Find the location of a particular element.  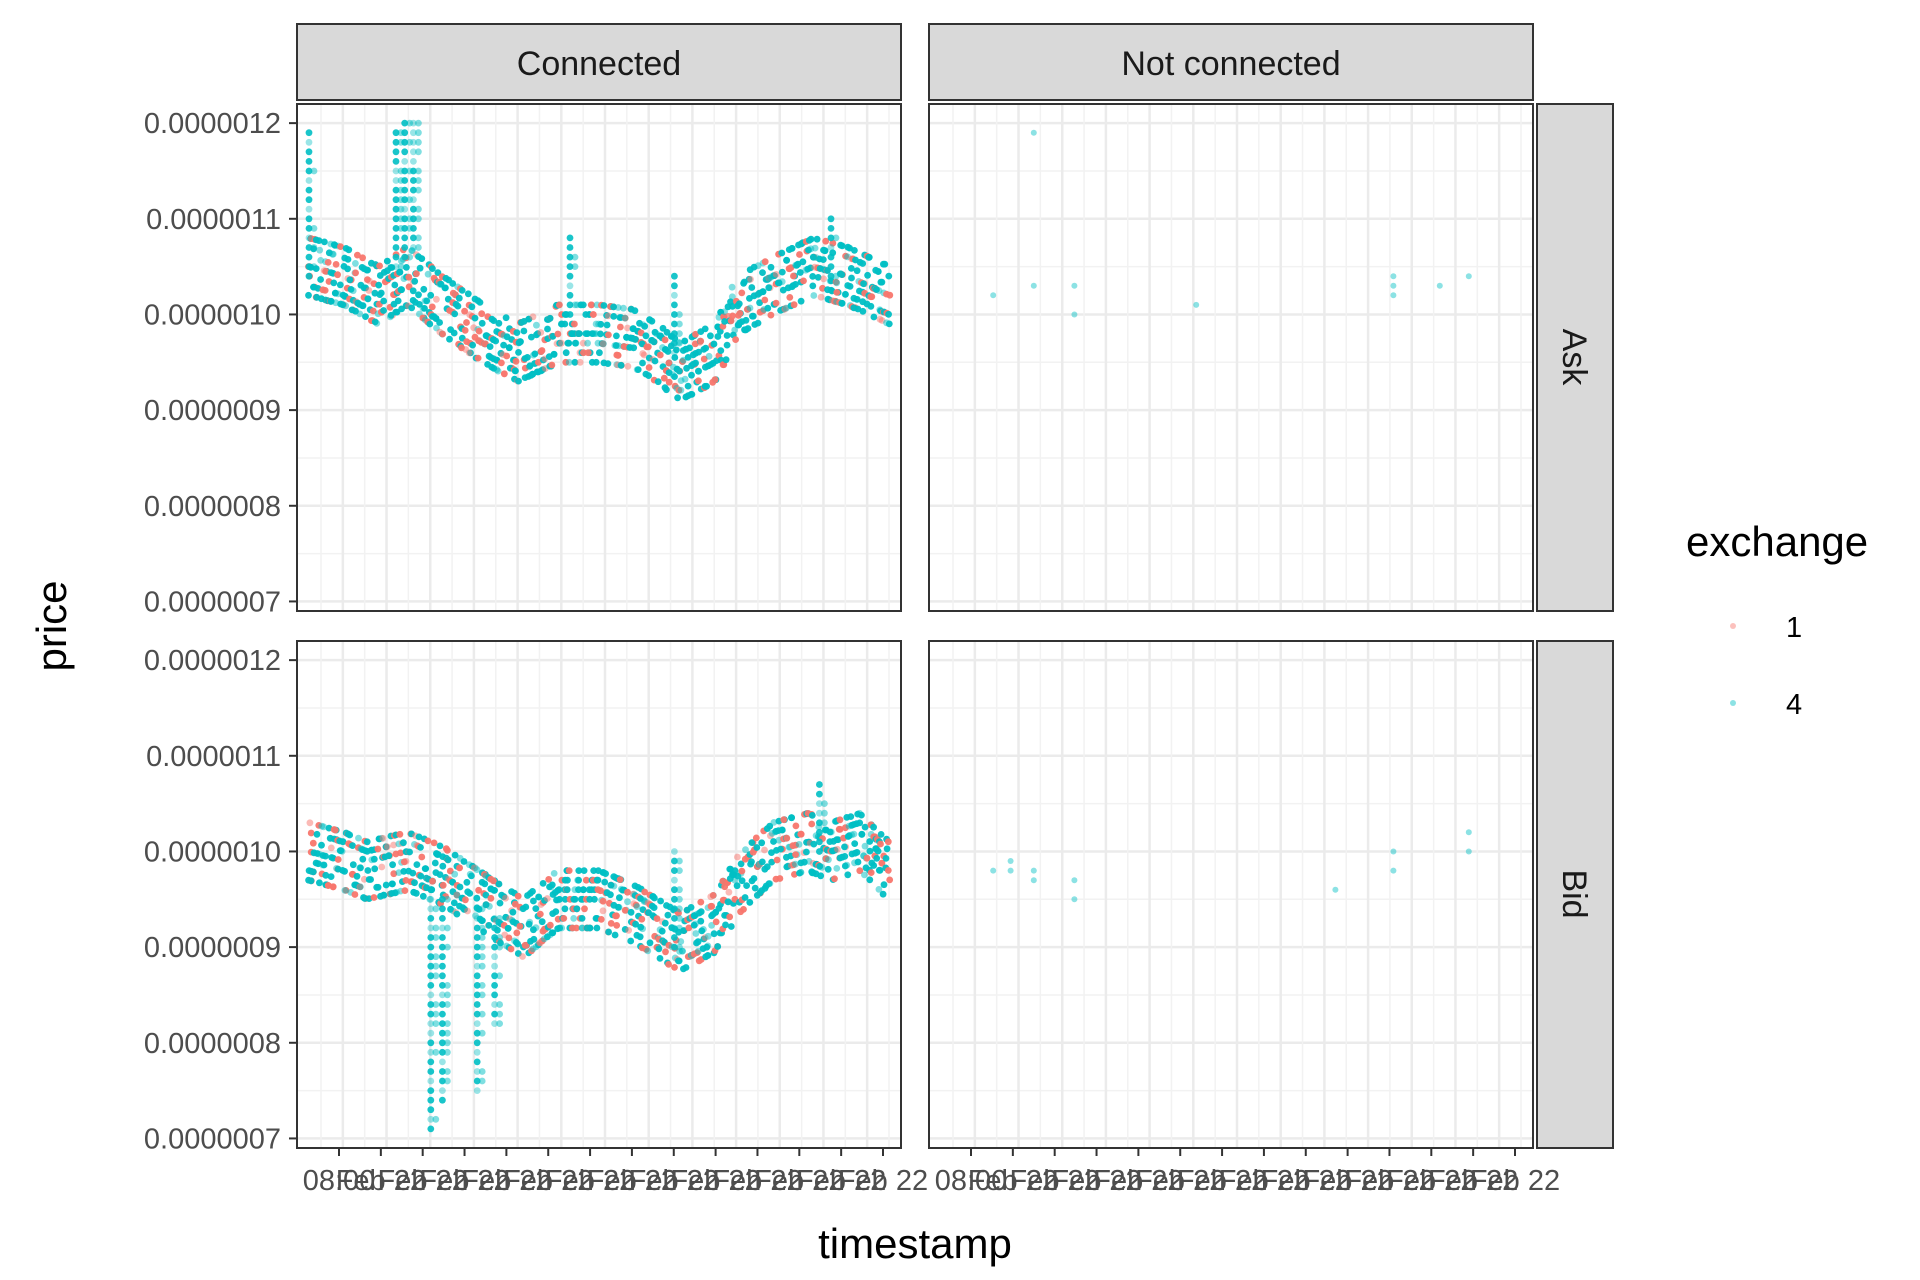

y-tick-label: 0.0000008 is located at coordinates (212, 1044).